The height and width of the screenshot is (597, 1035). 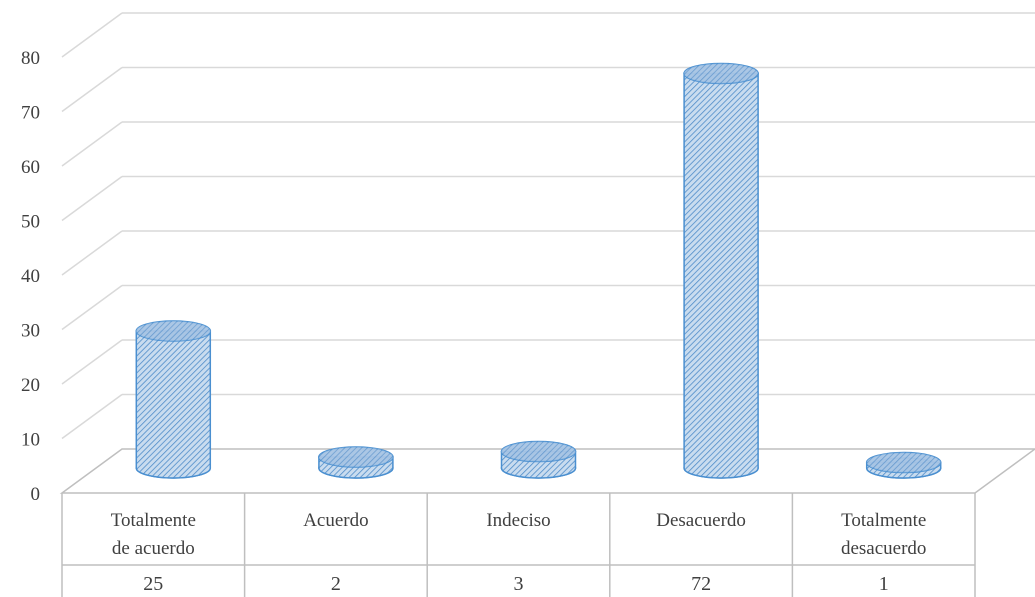 What do you see at coordinates (30, 222) in the screenshot?
I see `y-tick-label: 50` at bounding box center [30, 222].